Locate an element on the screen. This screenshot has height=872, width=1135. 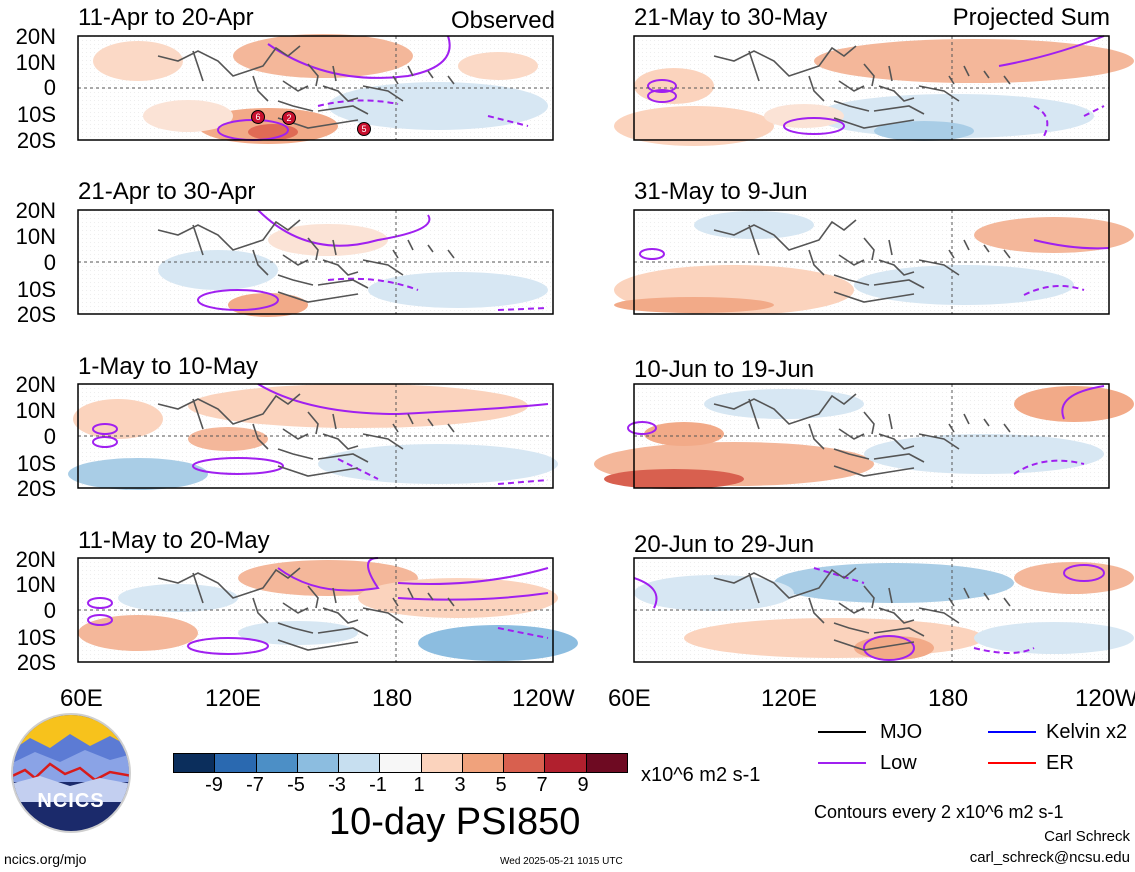
logo-text: NCICS is located at coordinates (71, 801).